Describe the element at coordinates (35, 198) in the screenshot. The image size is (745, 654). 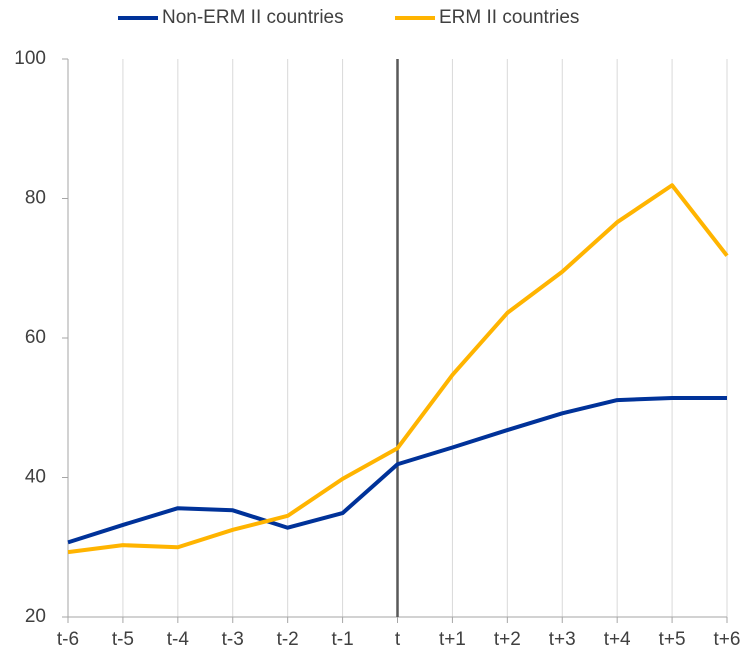
I see `y-tick-label: 80` at that location.